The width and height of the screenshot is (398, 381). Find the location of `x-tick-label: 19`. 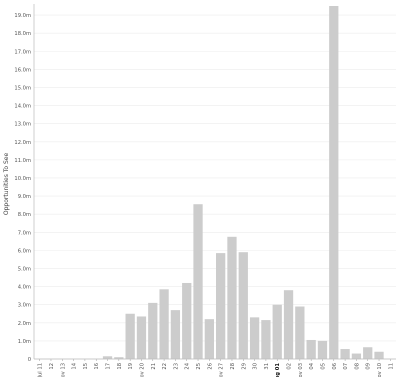

x-tick-label: 19 is located at coordinates (131, 366).